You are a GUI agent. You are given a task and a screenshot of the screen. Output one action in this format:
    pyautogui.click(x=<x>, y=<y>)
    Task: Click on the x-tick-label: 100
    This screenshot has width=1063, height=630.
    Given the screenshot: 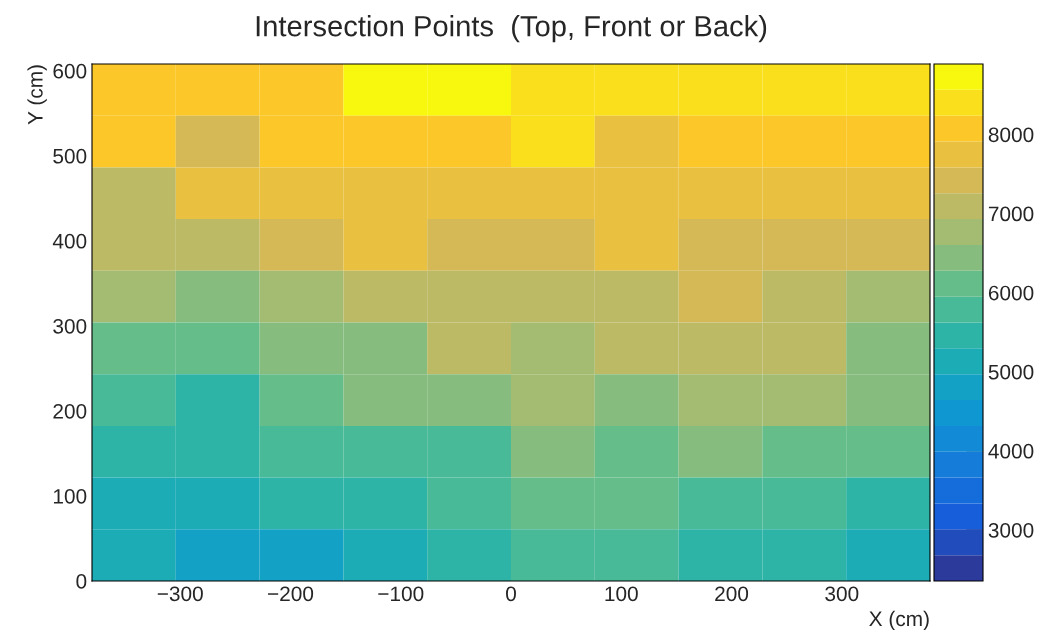 What is the action you would take?
    pyautogui.click(x=621, y=594)
    